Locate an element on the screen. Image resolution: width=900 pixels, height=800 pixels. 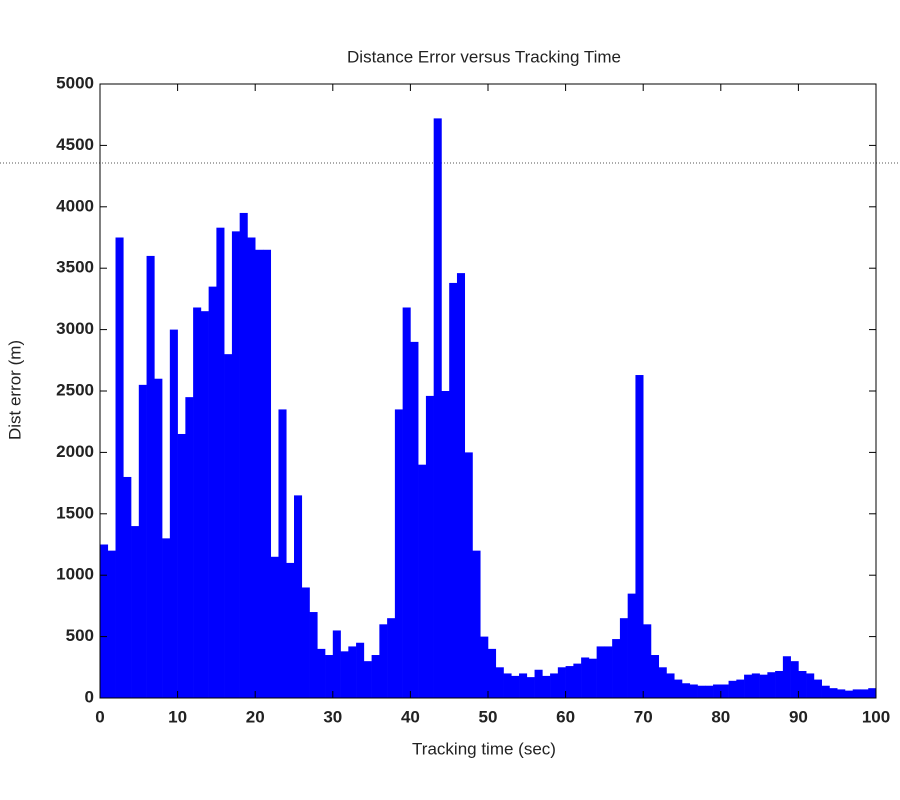
x-tick-label: 50 is located at coordinates (488, 716).